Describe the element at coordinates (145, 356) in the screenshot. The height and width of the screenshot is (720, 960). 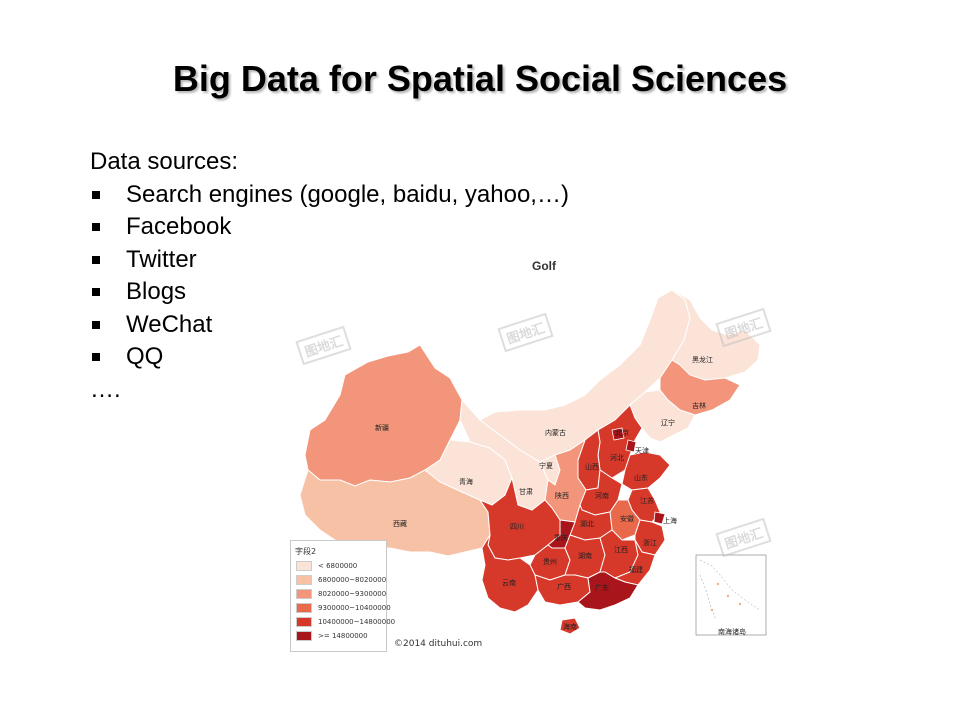
I see `bullet-text: QQ` at that location.